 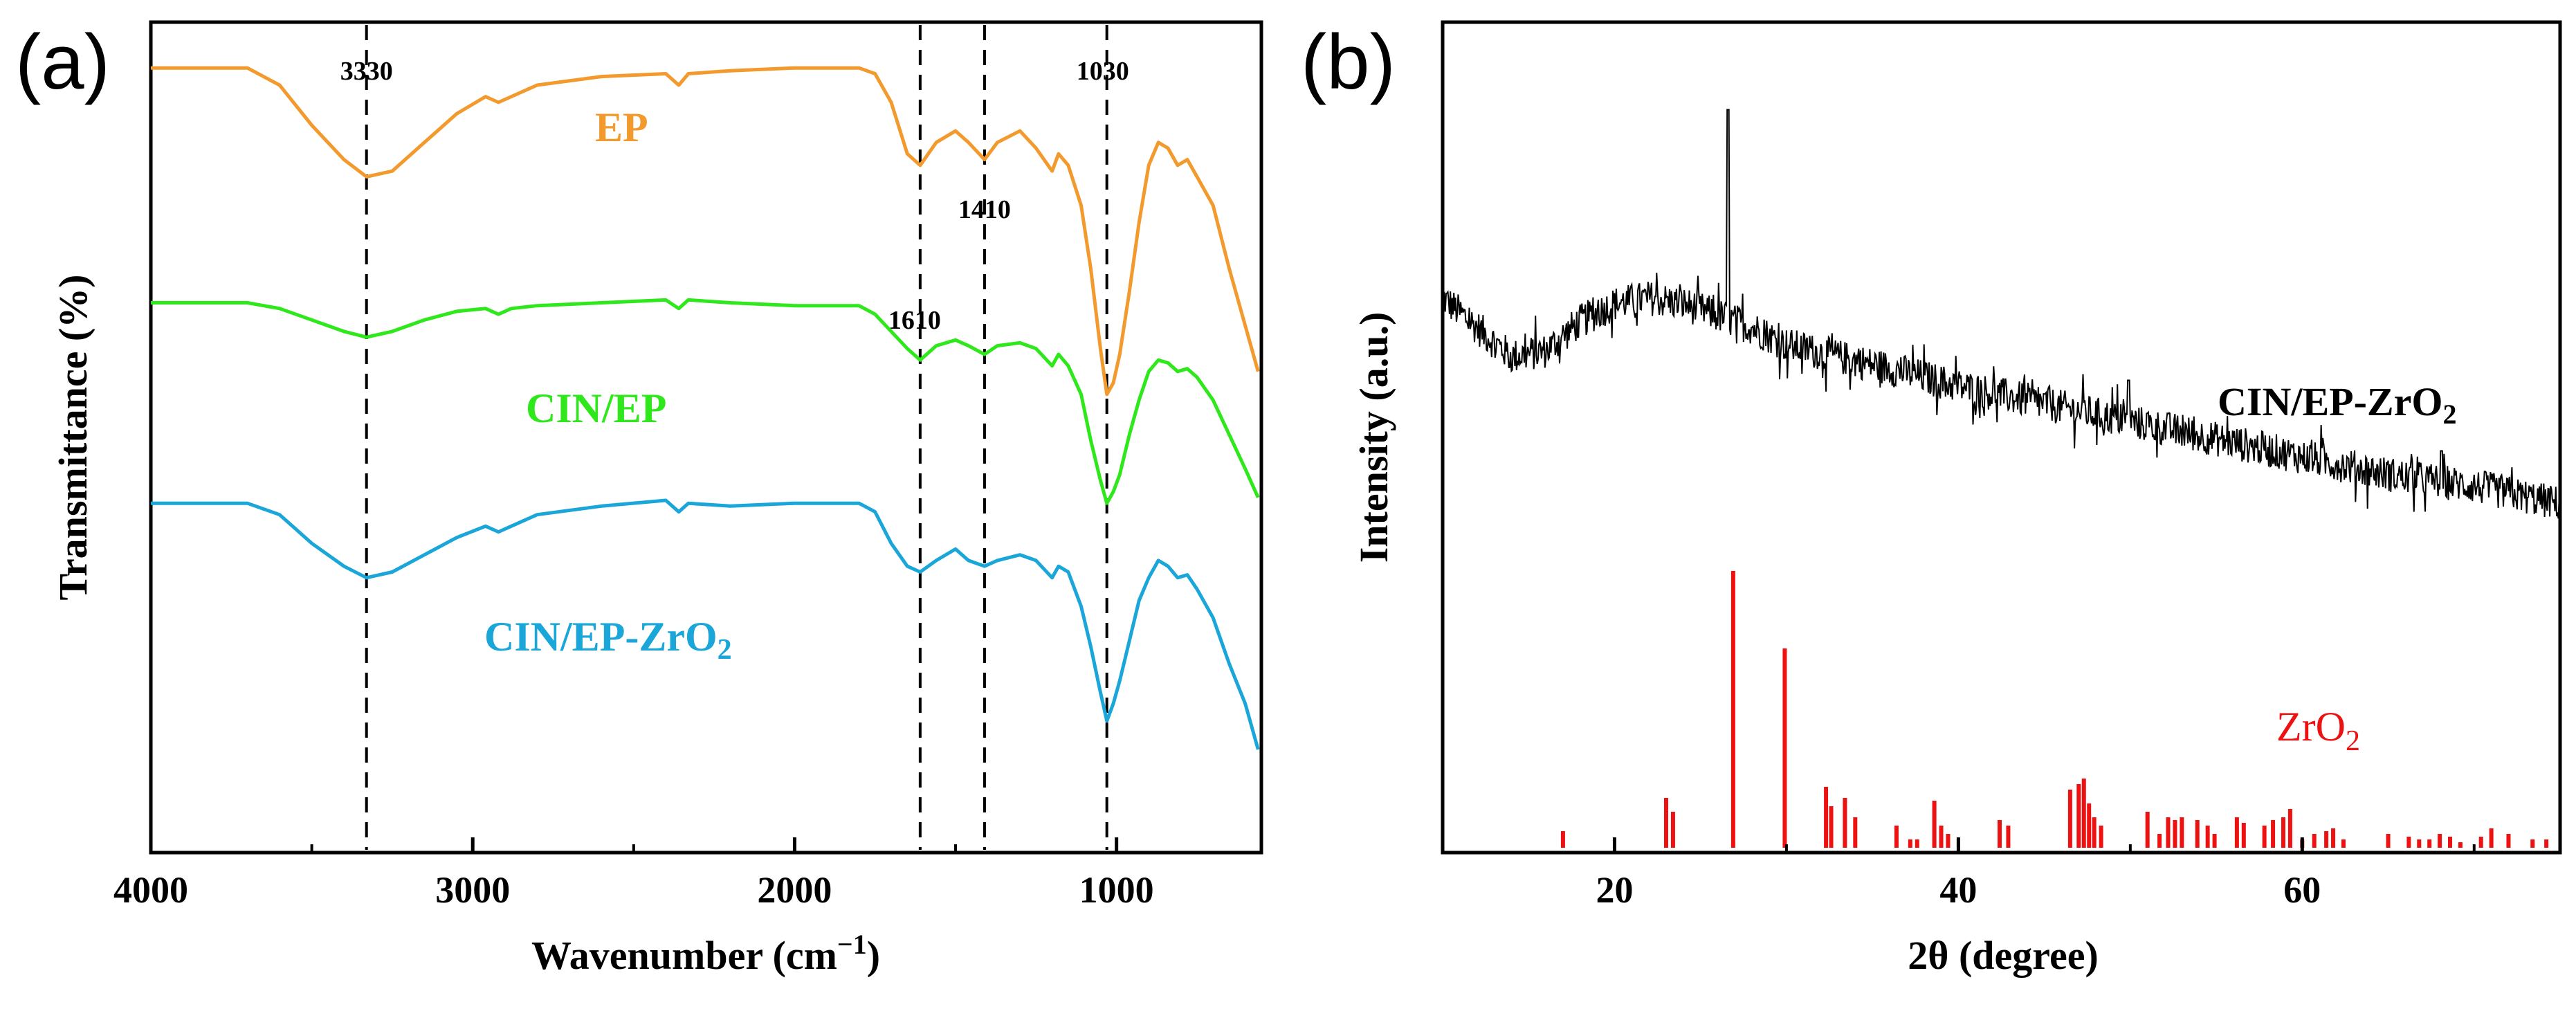 I want to click on xrd-x-tick-label-40: 40, so click(x=1958, y=890).